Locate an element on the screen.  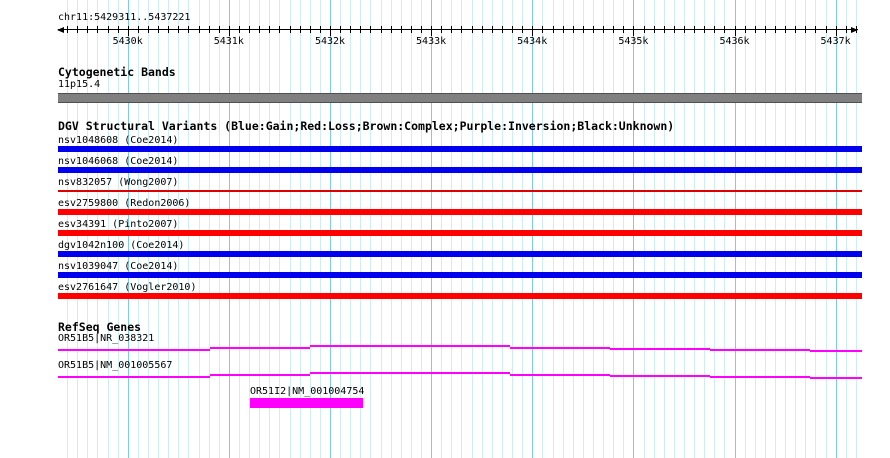
cytoband-bar is located at coordinates (460, 98).